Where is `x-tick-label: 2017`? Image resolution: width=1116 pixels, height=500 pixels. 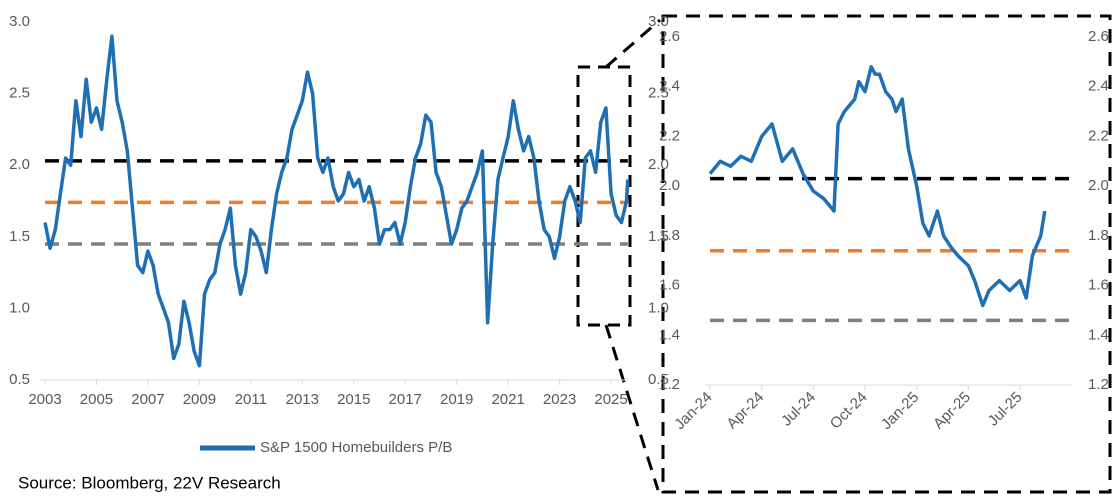
x-tick-label: 2017 is located at coordinates (405, 399).